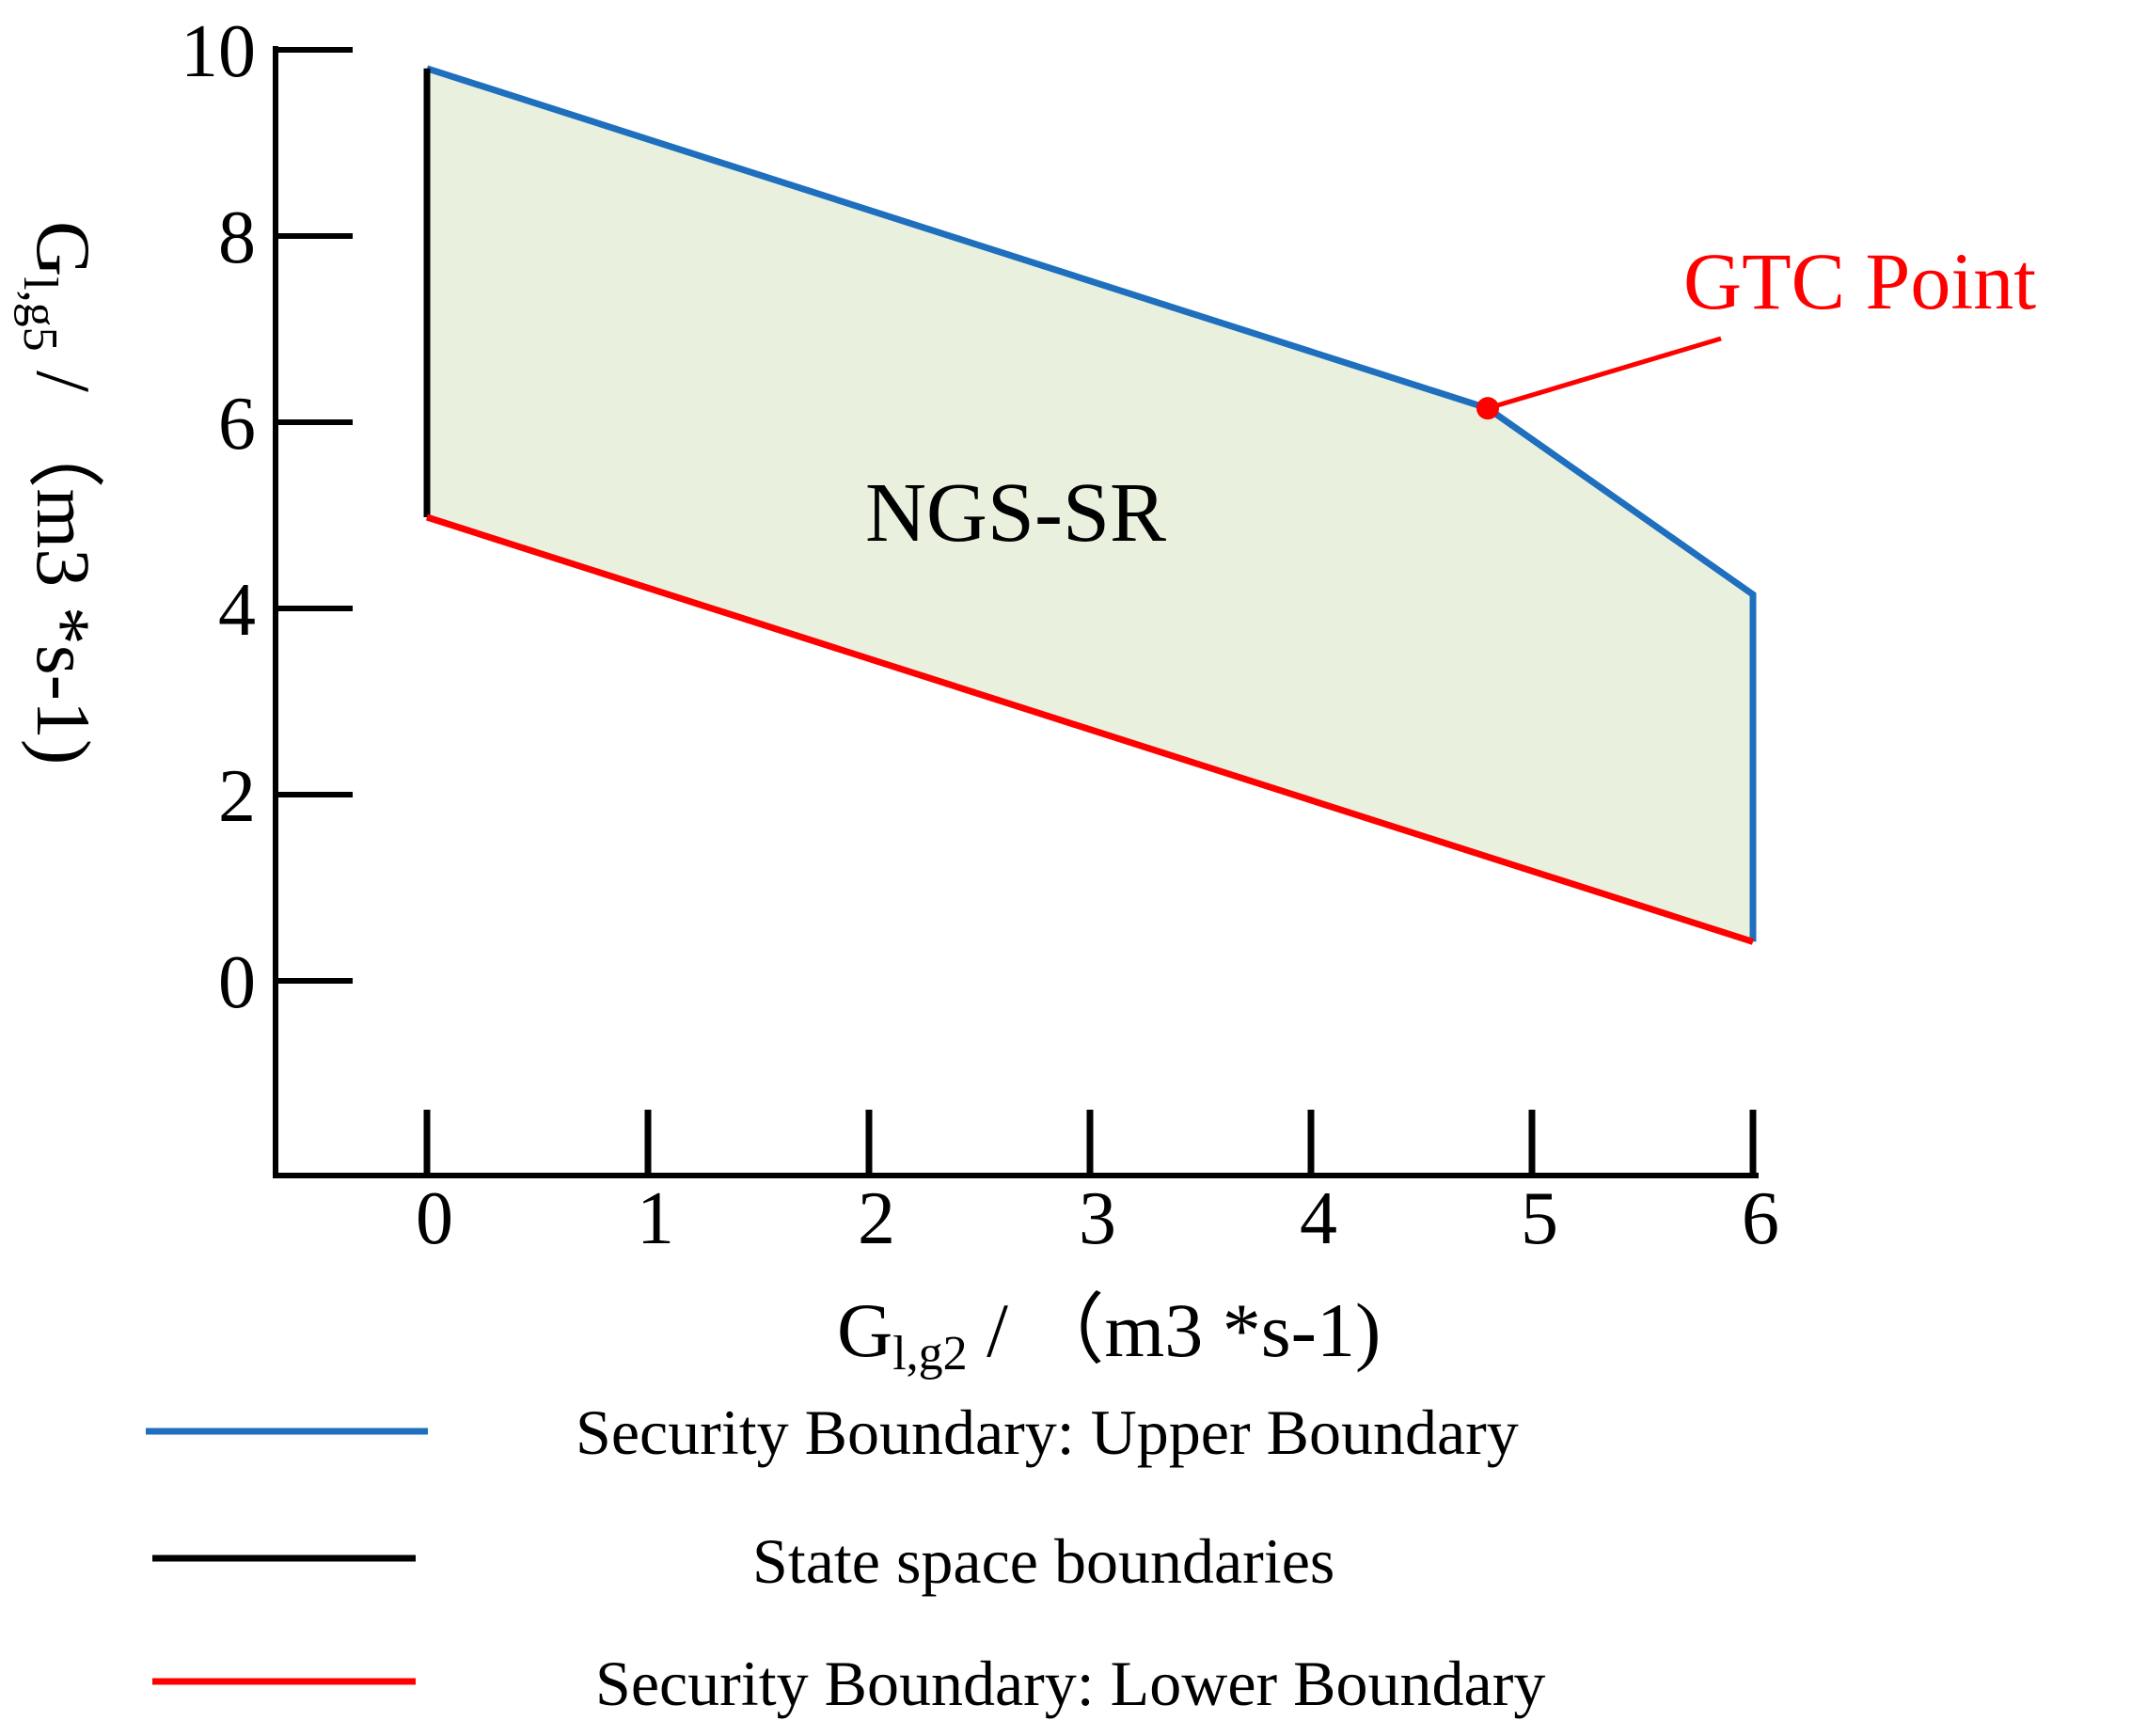  Describe the element at coordinates (1604, 373) in the screenshot. I see `gtc-point-leader` at that location.